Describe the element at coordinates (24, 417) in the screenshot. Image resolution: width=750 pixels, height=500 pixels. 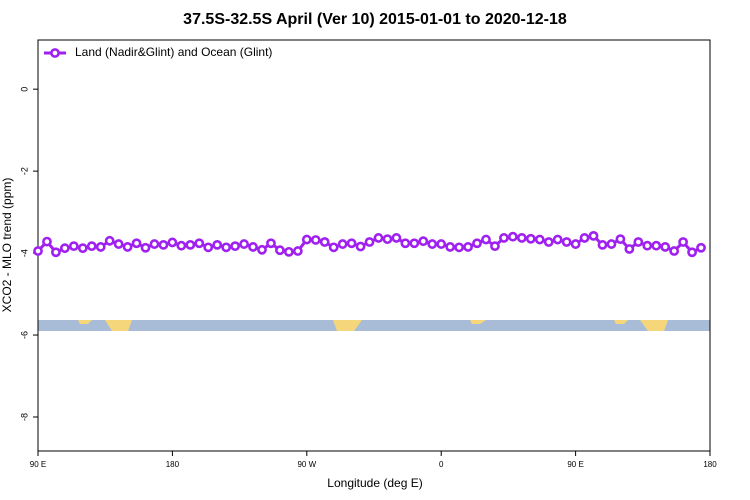
I see `y-tick-label: -8` at that location.